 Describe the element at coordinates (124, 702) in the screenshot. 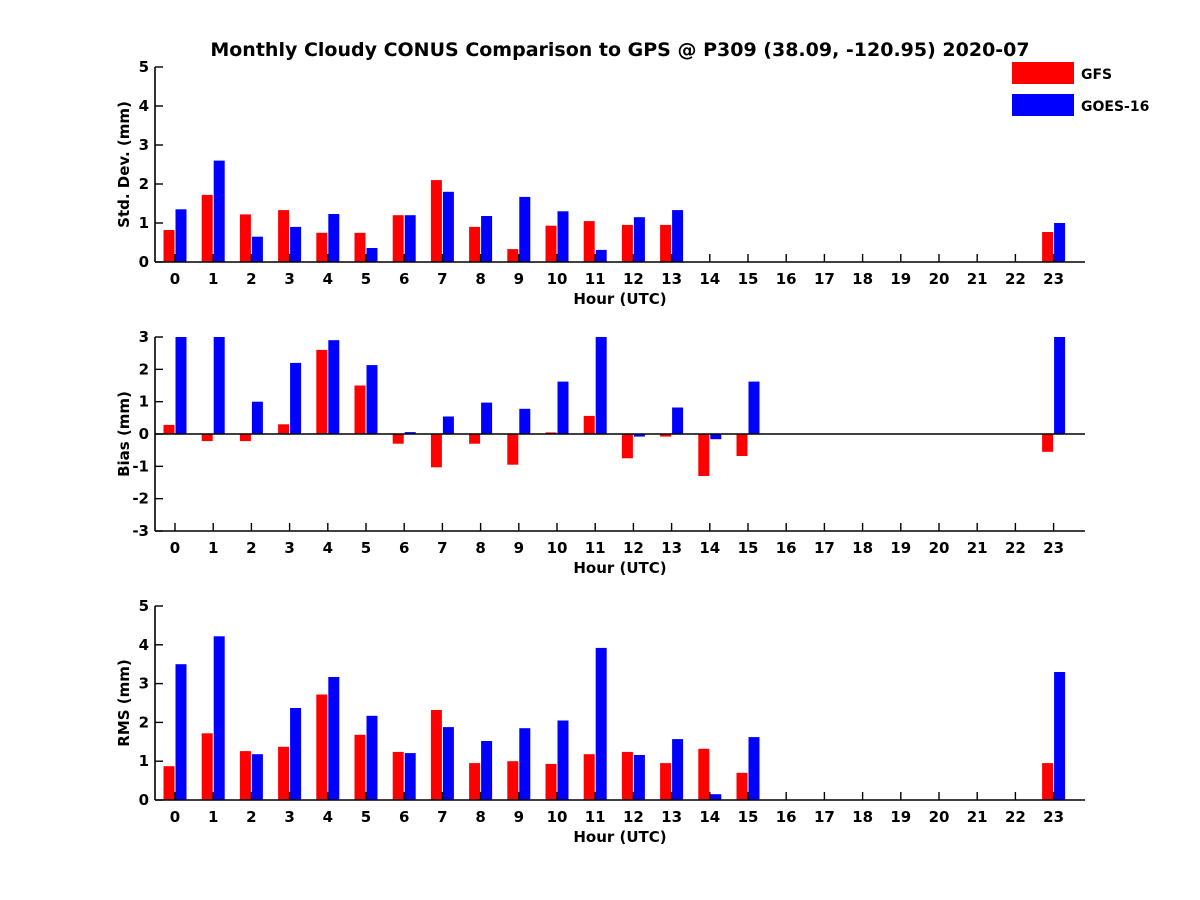

I see `rms-y-axis-label: RMS (mm)` at that location.